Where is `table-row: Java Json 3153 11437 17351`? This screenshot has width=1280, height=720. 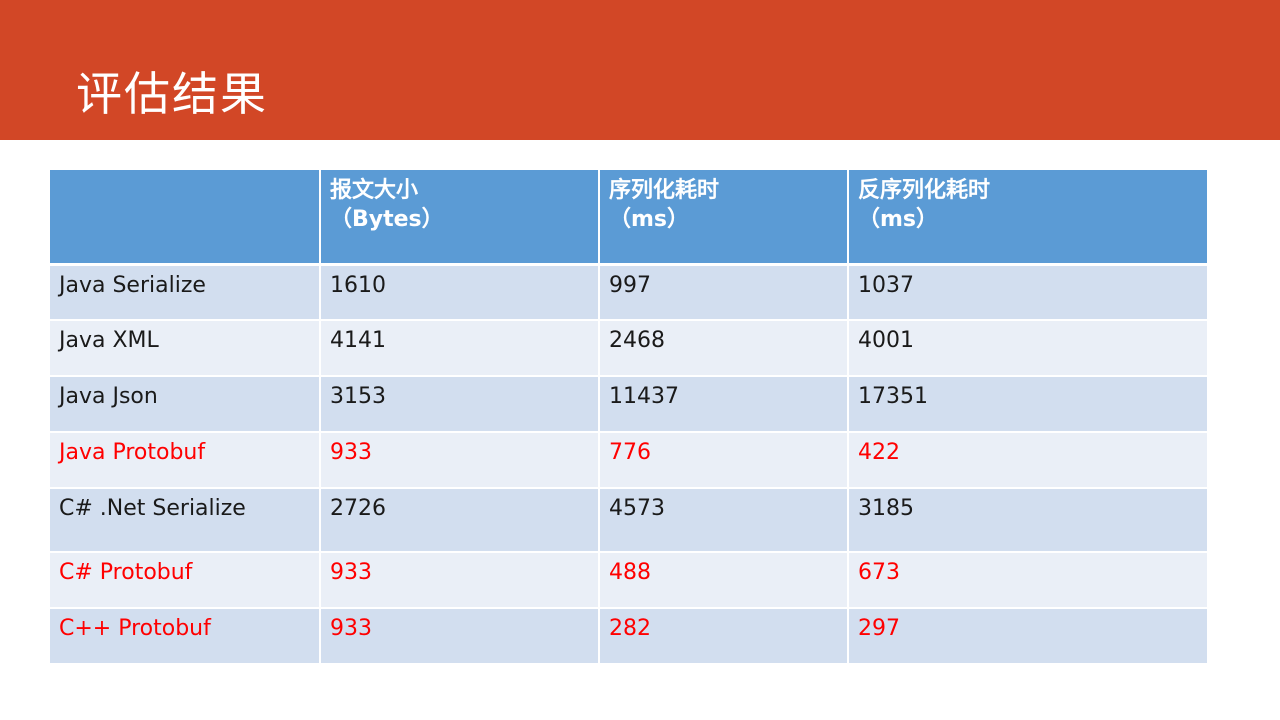 table-row: Java Json 3153 11437 17351 is located at coordinates (628, 404).